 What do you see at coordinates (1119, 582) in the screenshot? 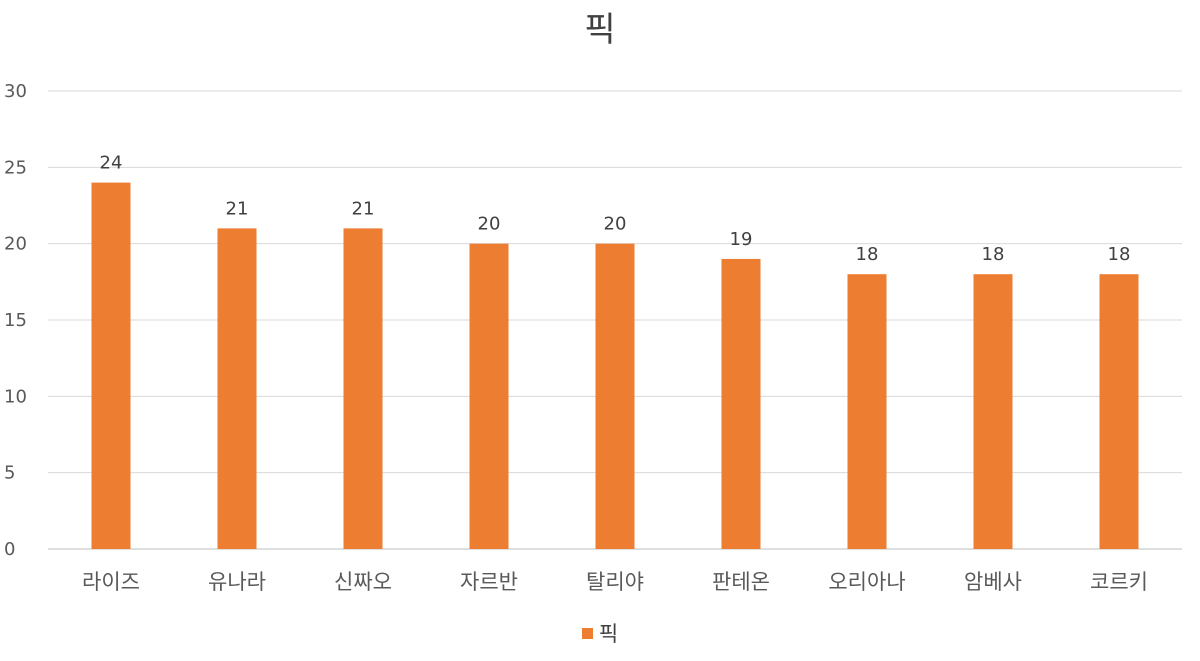
I see `category-label: 코르키` at bounding box center [1119, 582].